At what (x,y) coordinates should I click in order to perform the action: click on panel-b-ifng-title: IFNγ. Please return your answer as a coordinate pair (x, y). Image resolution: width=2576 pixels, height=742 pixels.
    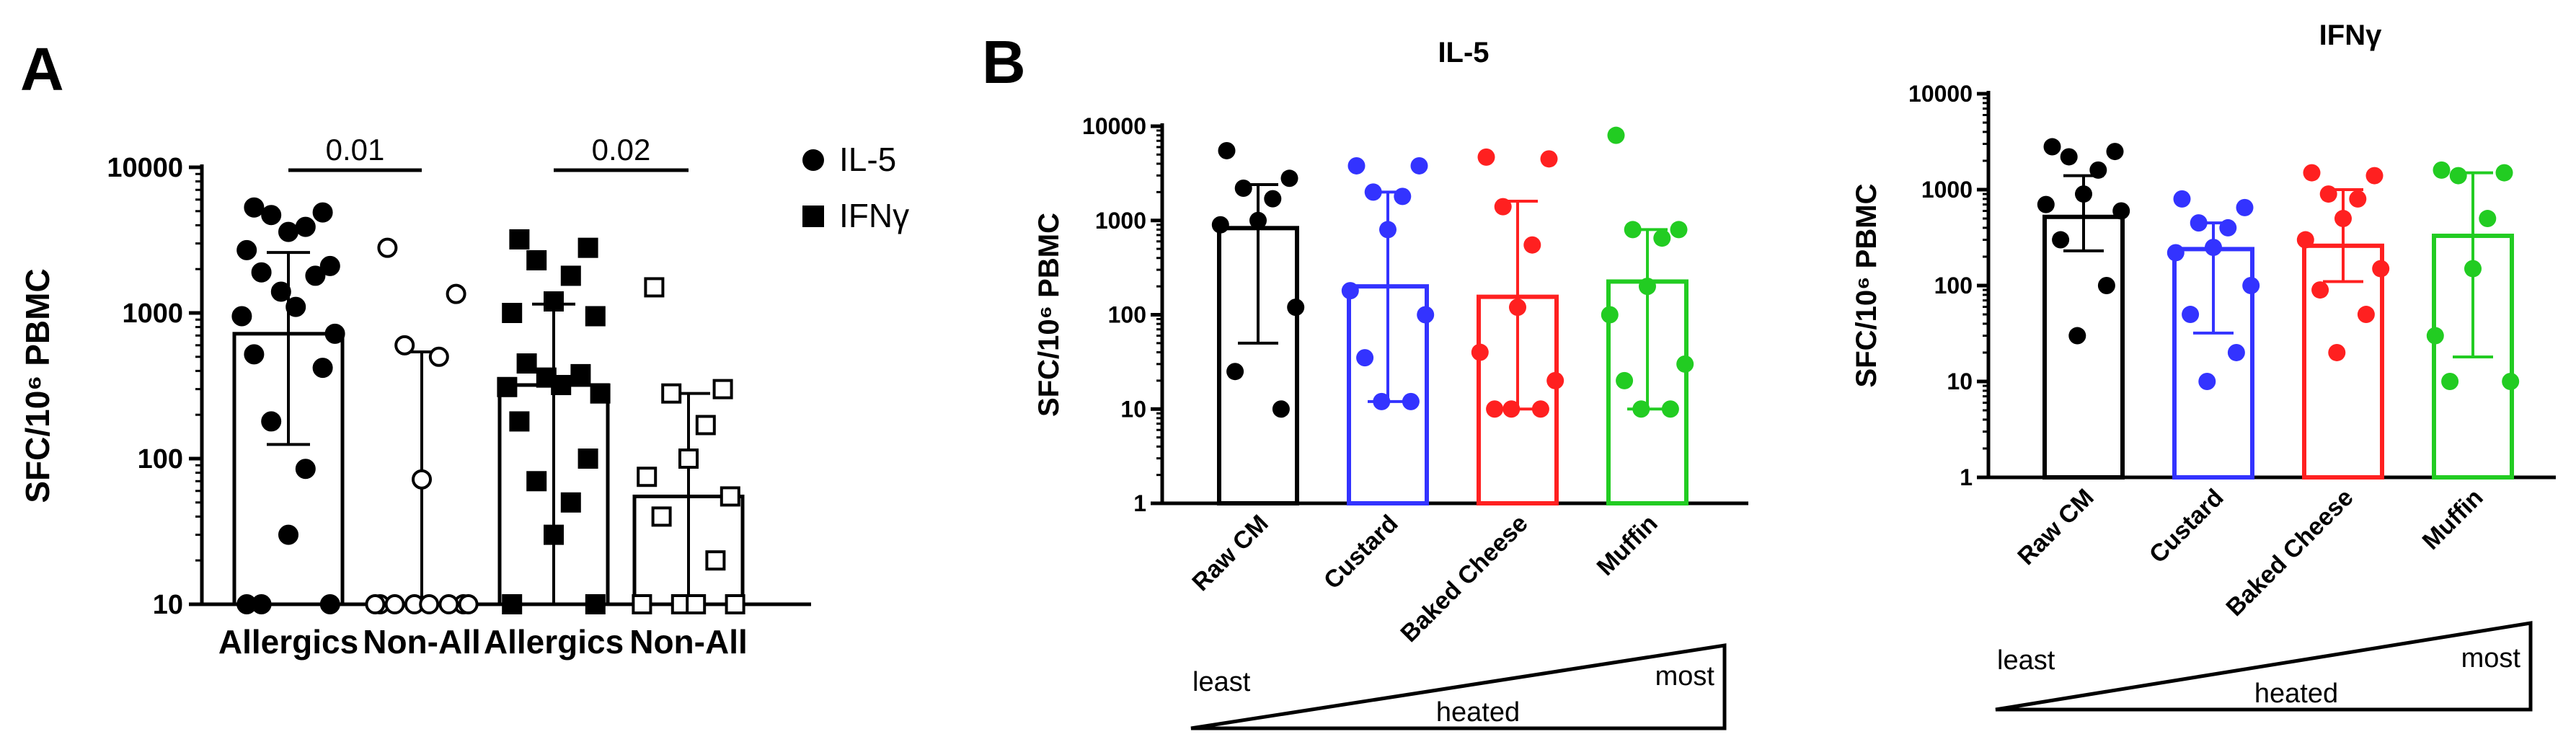
    Looking at the image, I should click on (2350, 35).